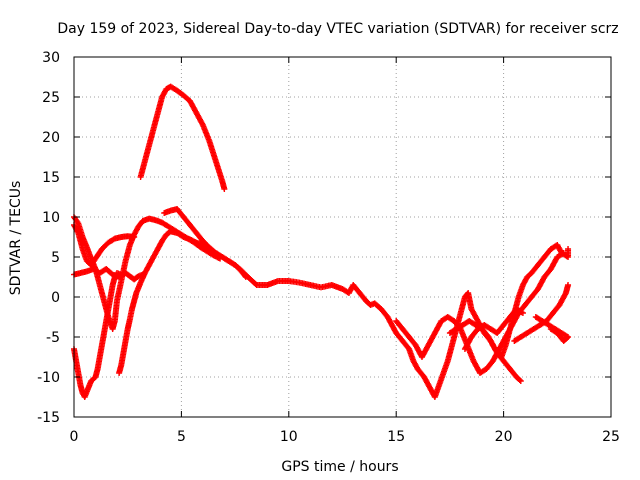 Image resolution: width=640 pixels, height=480 pixels. What do you see at coordinates (181, 437) in the screenshot?
I see `x-tick-label: 5` at bounding box center [181, 437].